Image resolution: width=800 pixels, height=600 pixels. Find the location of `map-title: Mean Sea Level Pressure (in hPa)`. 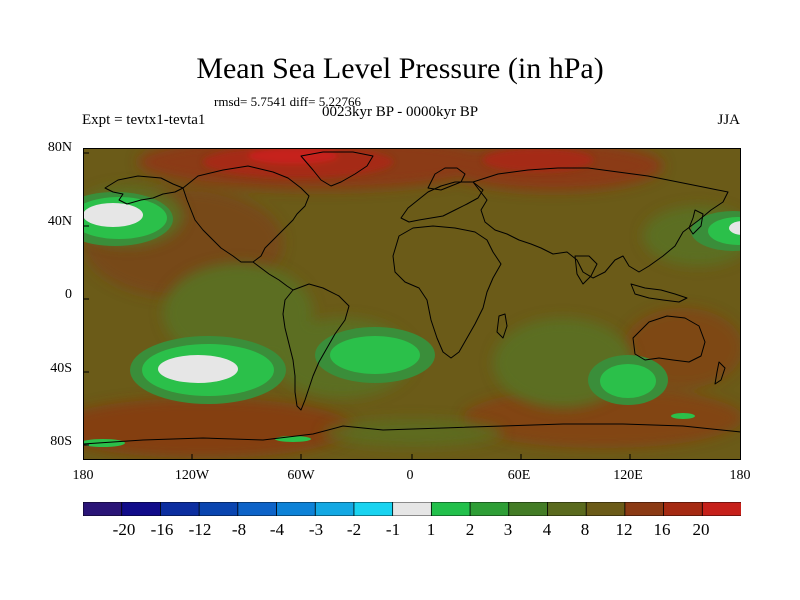

map-title: Mean Sea Level Pressure (in hPa) is located at coordinates (400, 68).